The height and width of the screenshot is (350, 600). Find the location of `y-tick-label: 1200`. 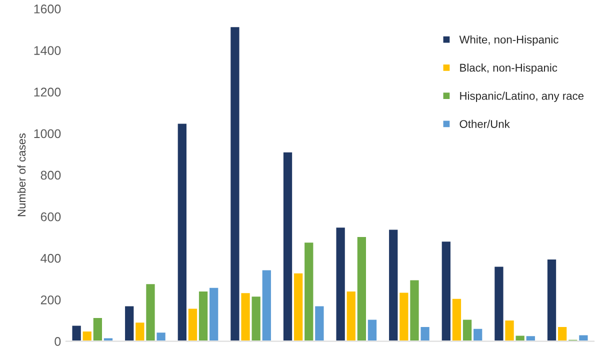

y-tick-label: 1200 is located at coordinates (47, 92).